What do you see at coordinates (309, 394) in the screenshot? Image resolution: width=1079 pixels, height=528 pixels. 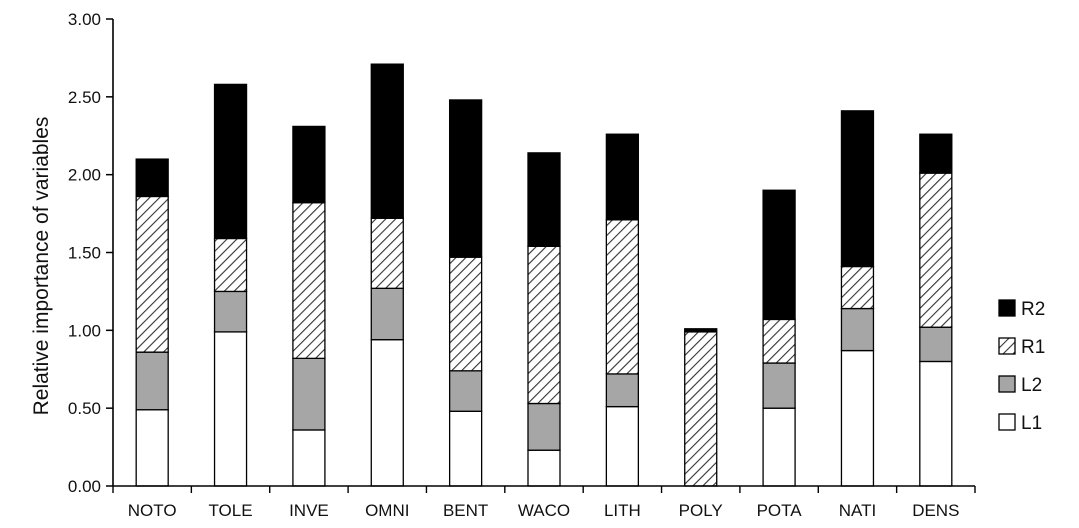 I see `bar-segment-inve-l2` at bounding box center [309, 394].